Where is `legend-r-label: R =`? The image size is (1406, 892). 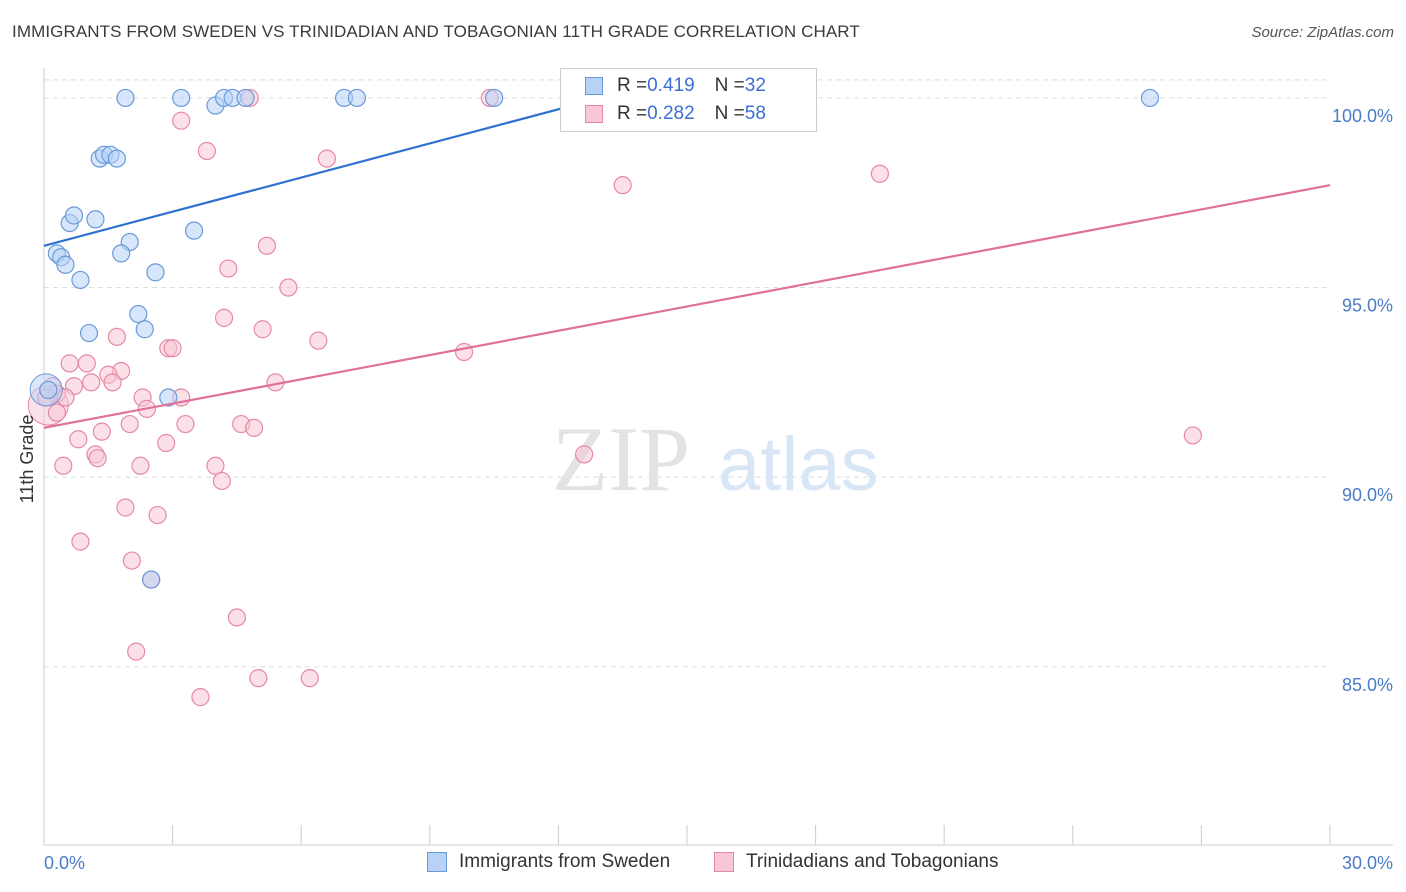 legend-r-label: R = is located at coordinates (632, 113).